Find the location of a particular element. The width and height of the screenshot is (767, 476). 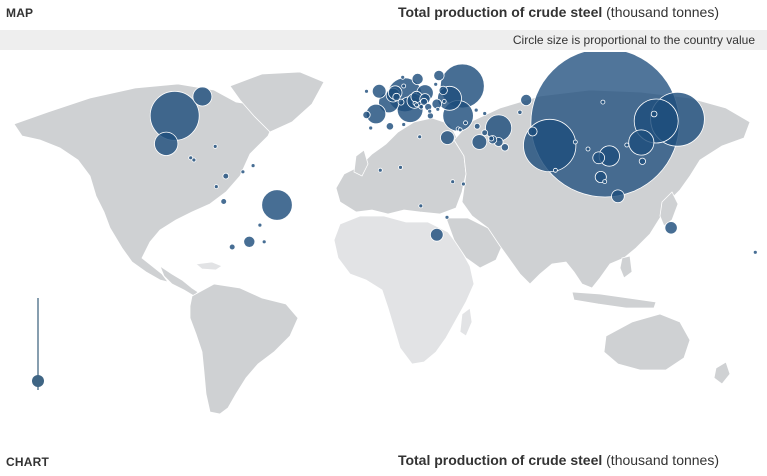

landmass-australia is located at coordinates (647, 342).